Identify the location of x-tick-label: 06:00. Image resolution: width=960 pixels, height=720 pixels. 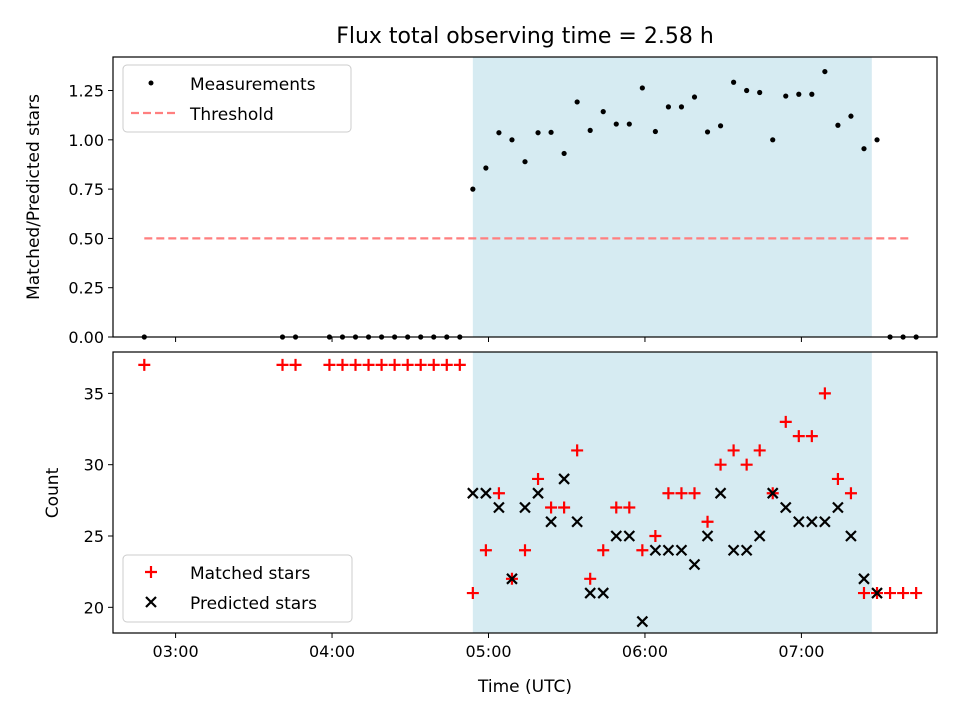
(645, 651).